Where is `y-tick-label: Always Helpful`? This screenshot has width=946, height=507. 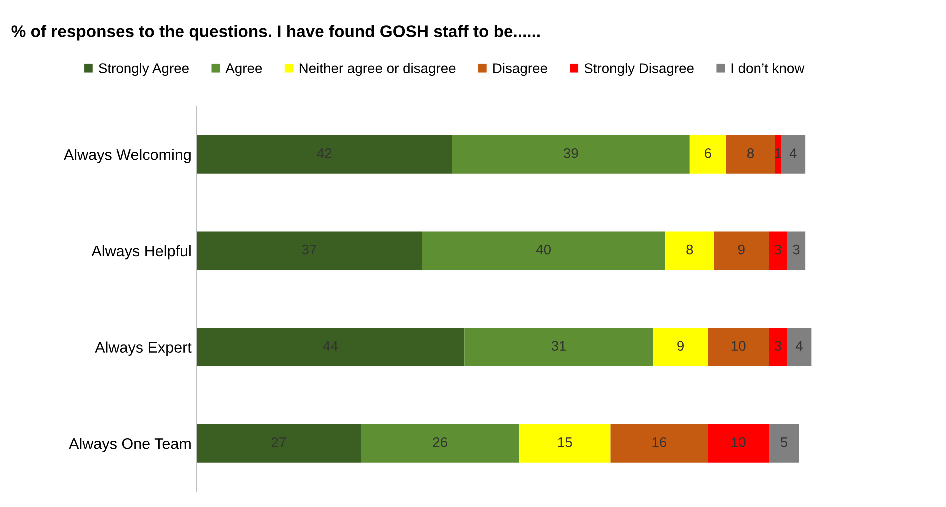
y-tick-label: Always Helpful is located at coordinates (141, 252).